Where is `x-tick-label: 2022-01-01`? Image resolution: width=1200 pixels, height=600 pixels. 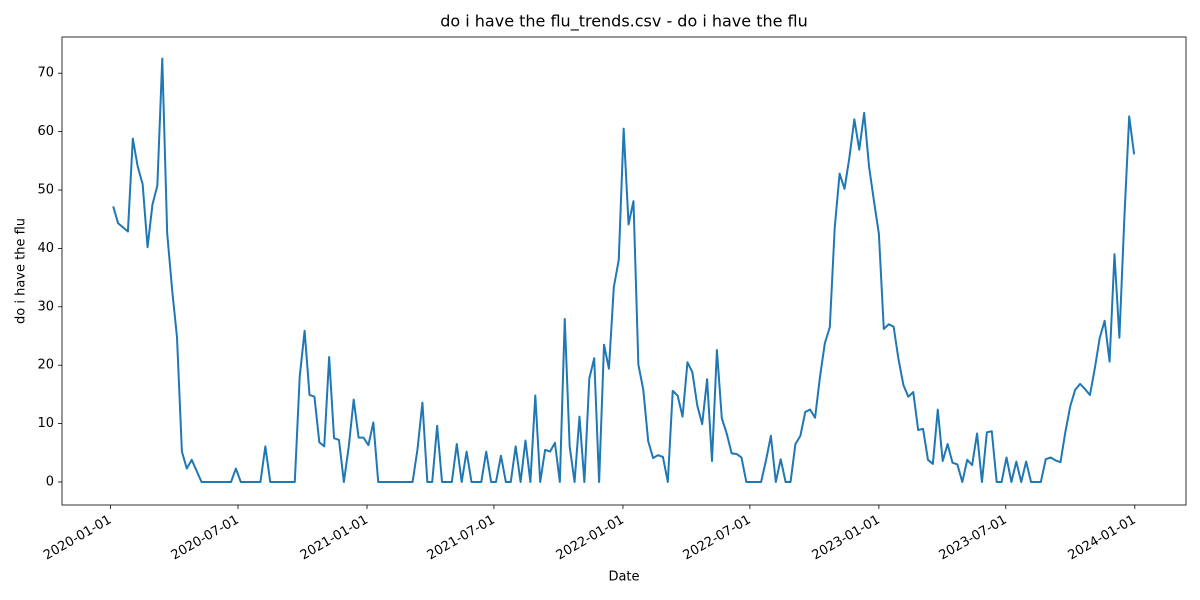 x-tick-label: 2022-01-01 is located at coordinates (590, 538).